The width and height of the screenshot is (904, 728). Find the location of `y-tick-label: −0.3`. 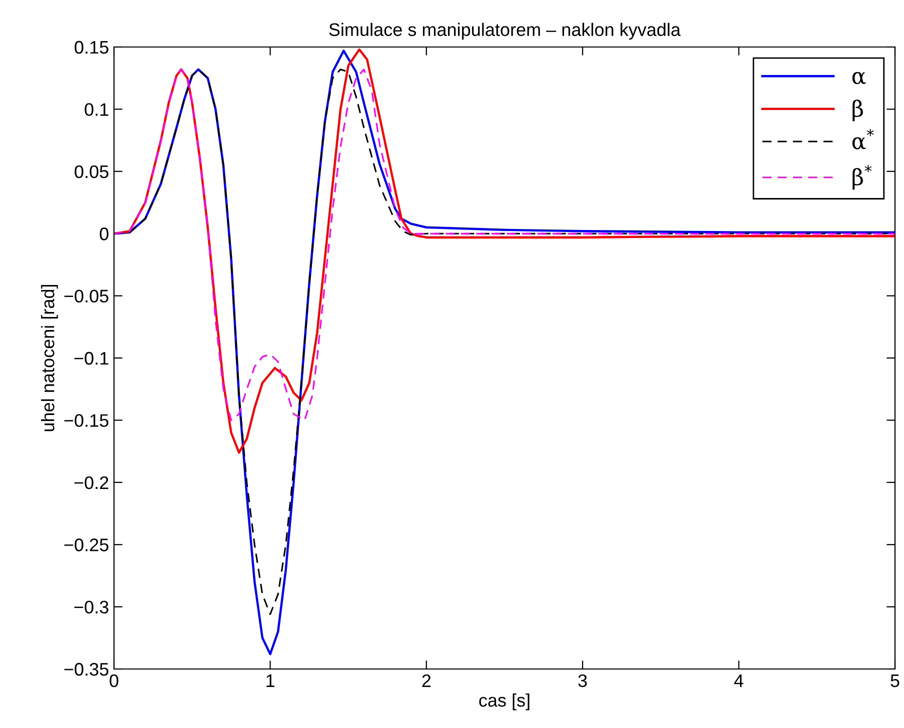

y-tick-label: −0.3 is located at coordinates (91, 607).